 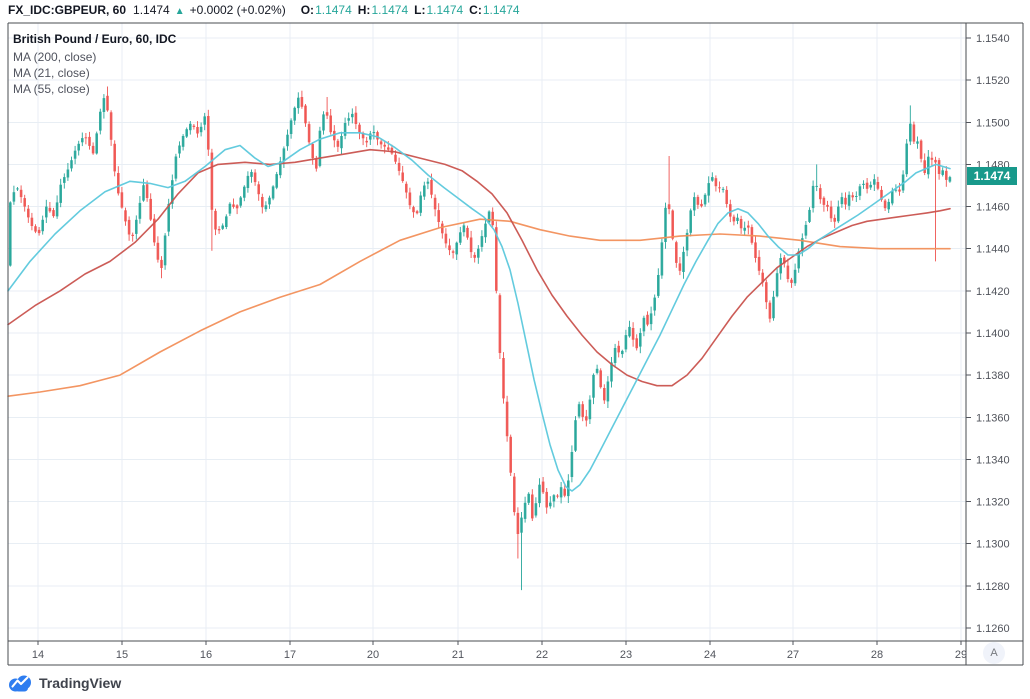 What do you see at coordinates (993, 334) in the screenshot?
I see `price-axis-label: 1.1400` at bounding box center [993, 334].